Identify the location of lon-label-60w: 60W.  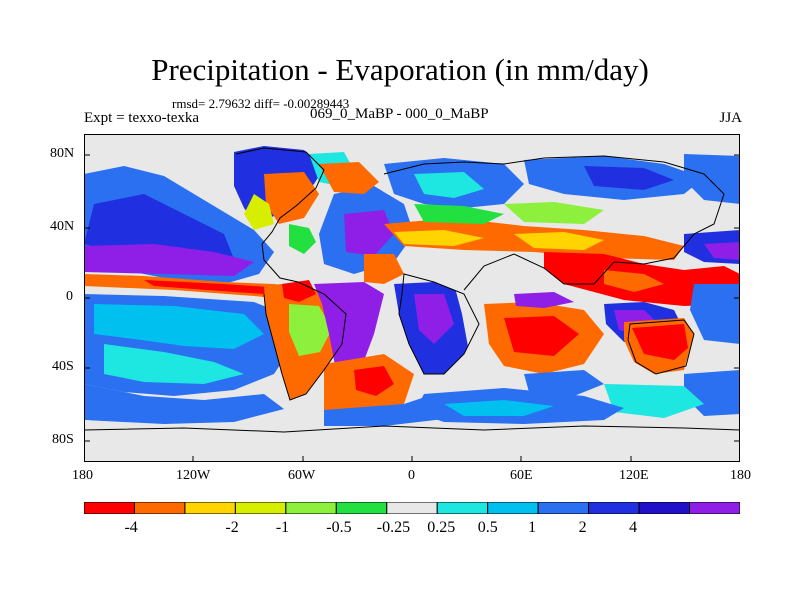
(302, 475).